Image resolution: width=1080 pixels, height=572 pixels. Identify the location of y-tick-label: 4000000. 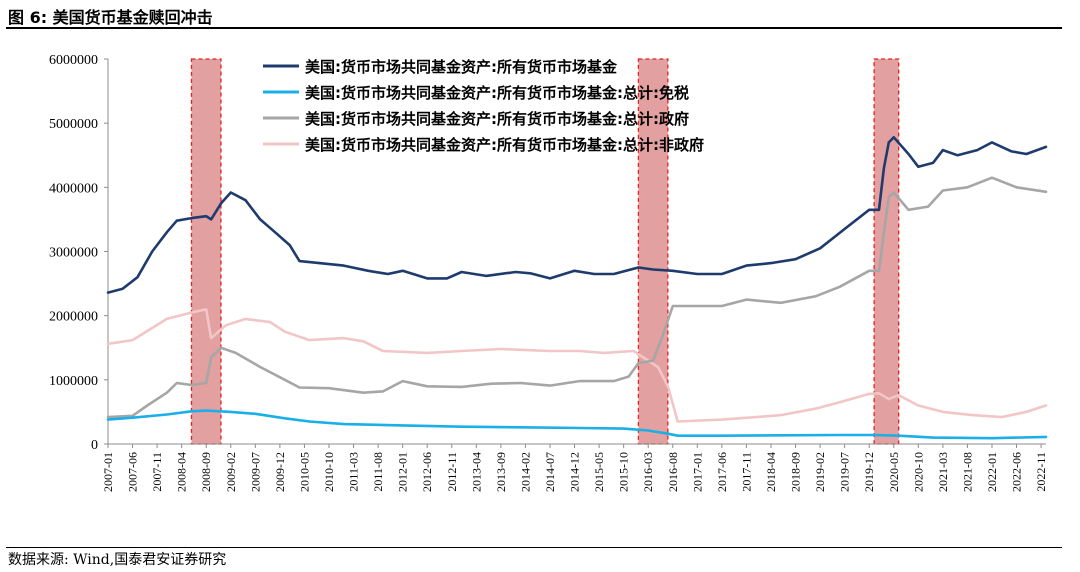
(73, 188).